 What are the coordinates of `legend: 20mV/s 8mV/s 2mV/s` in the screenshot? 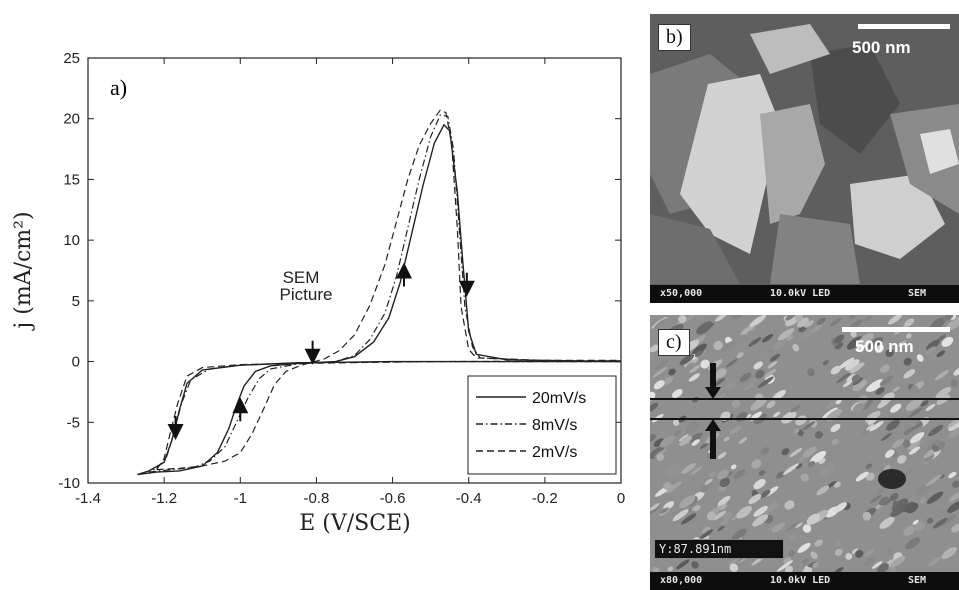 It's located at (542, 425).